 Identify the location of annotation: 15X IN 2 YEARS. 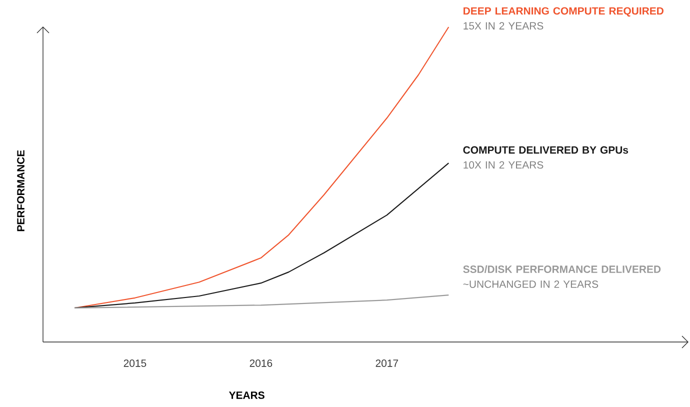
(504, 26).